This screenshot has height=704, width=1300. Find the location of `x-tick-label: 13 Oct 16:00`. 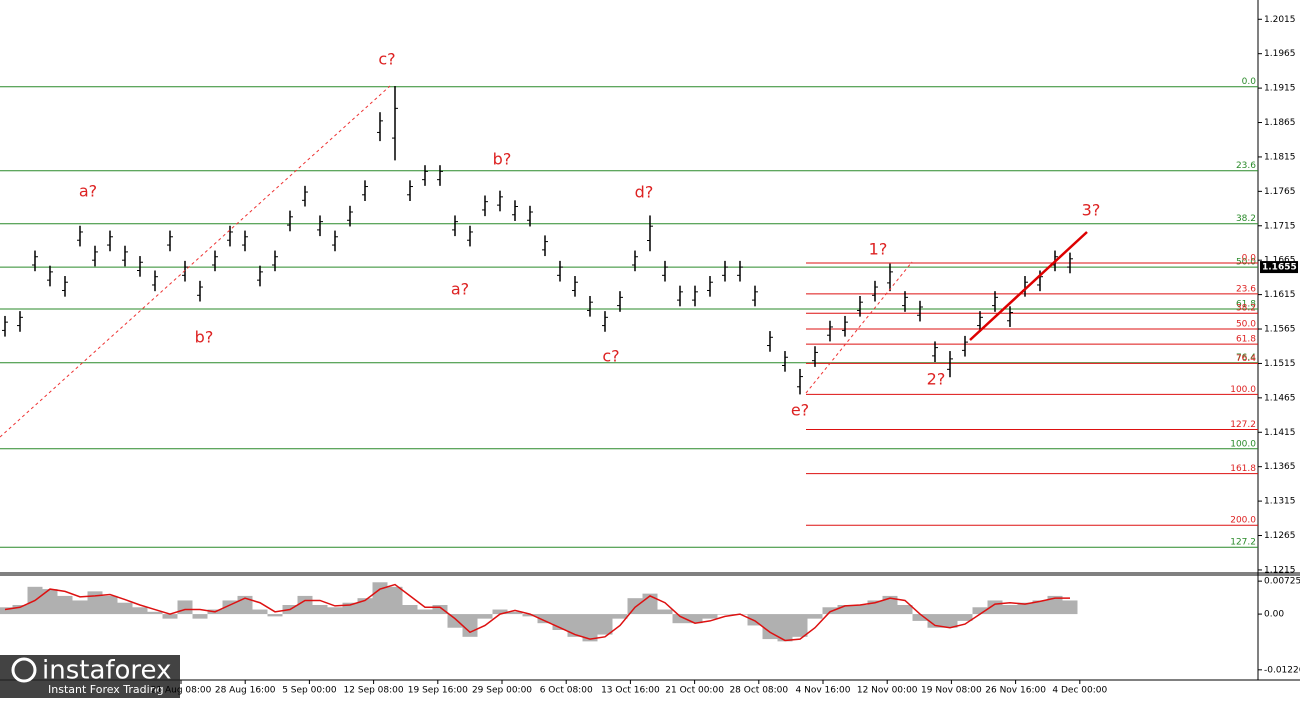

x-tick-label: 13 Oct 16:00 is located at coordinates (630, 691).